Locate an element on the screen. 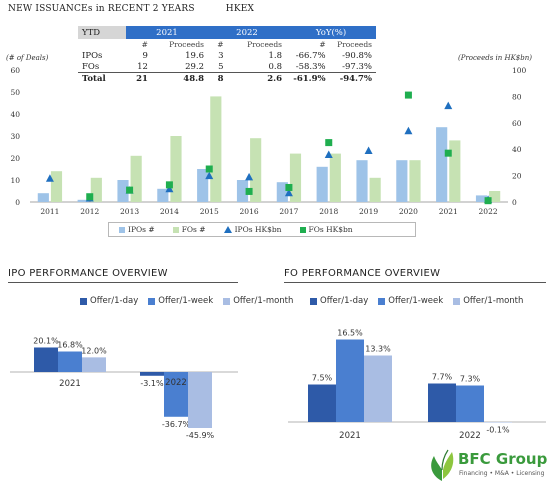  legend-item: Offer/1-month is located at coordinates (258, 301).